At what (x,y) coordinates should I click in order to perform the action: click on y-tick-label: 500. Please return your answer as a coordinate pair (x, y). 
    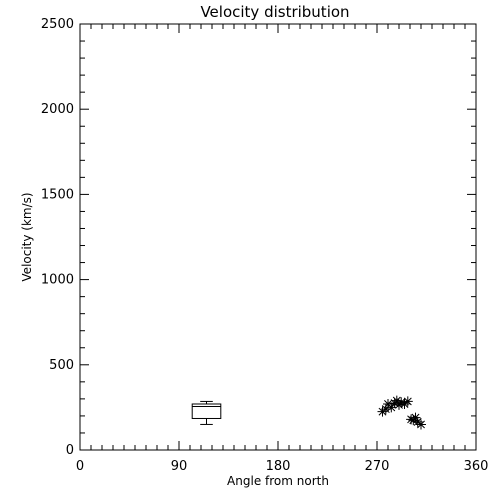
    Looking at the image, I should click on (61, 365).